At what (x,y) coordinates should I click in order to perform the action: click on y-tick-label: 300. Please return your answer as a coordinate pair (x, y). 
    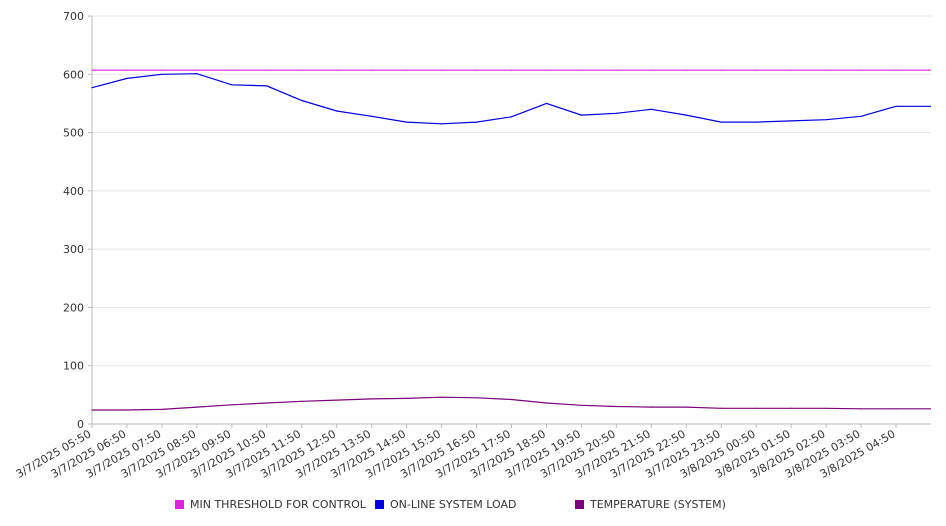
    Looking at the image, I should click on (73, 249).